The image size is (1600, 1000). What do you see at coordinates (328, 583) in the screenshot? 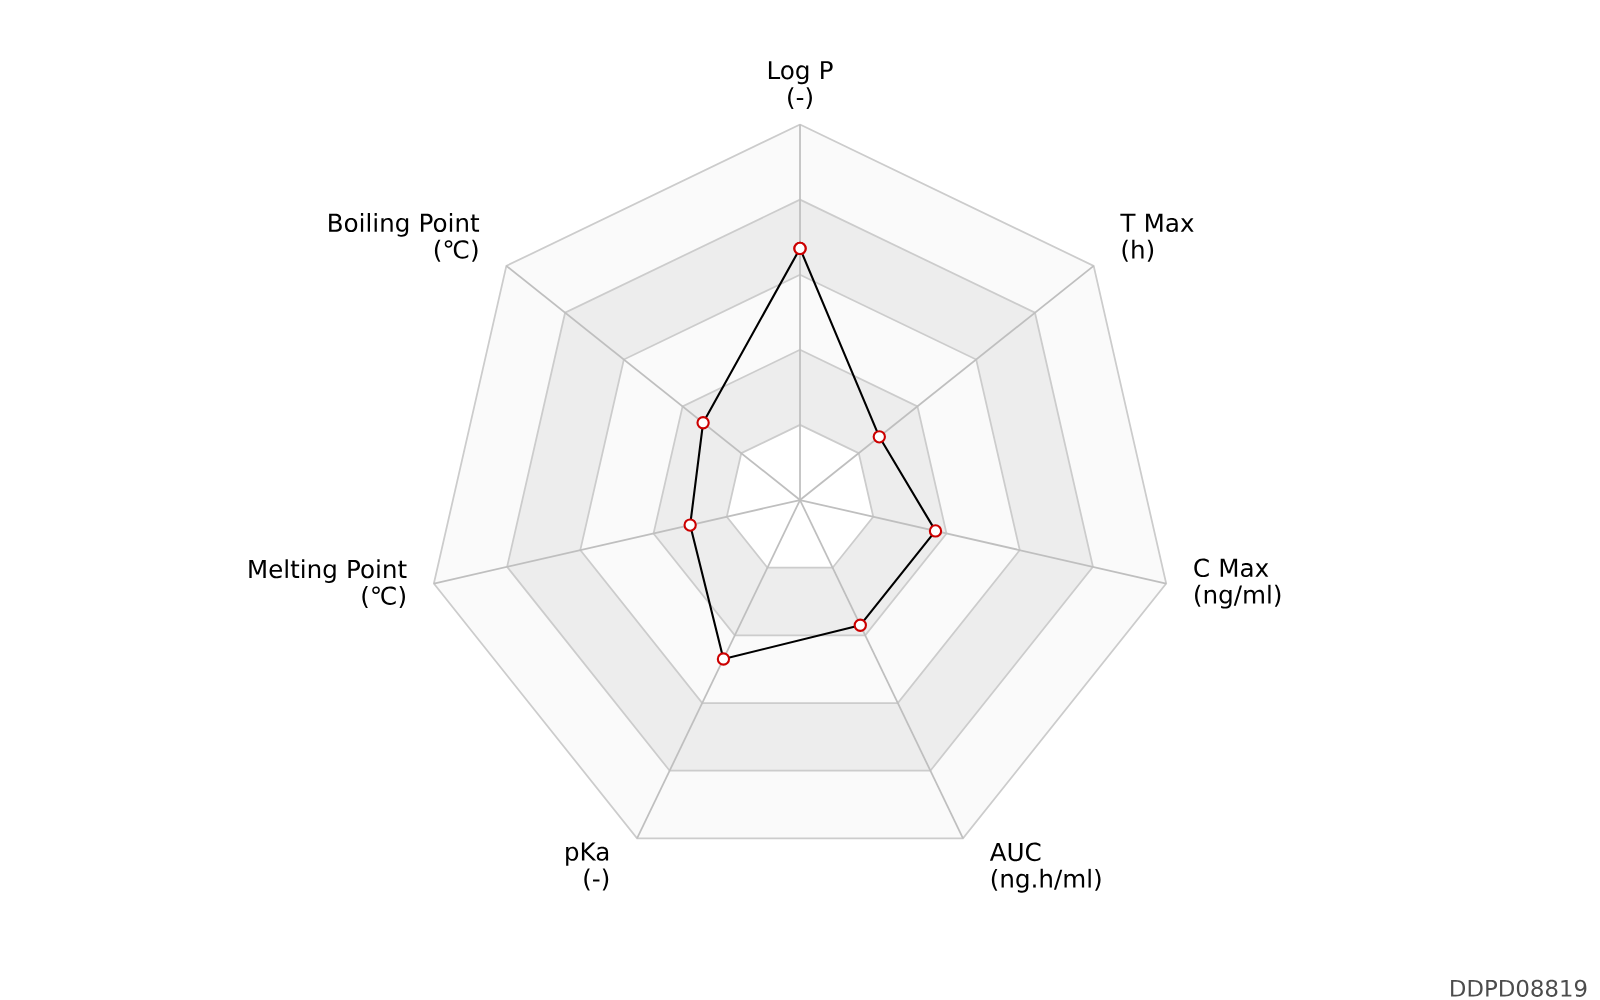
I see `spoke-label: Melting Point (℃)` at bounding box center [328, 583].